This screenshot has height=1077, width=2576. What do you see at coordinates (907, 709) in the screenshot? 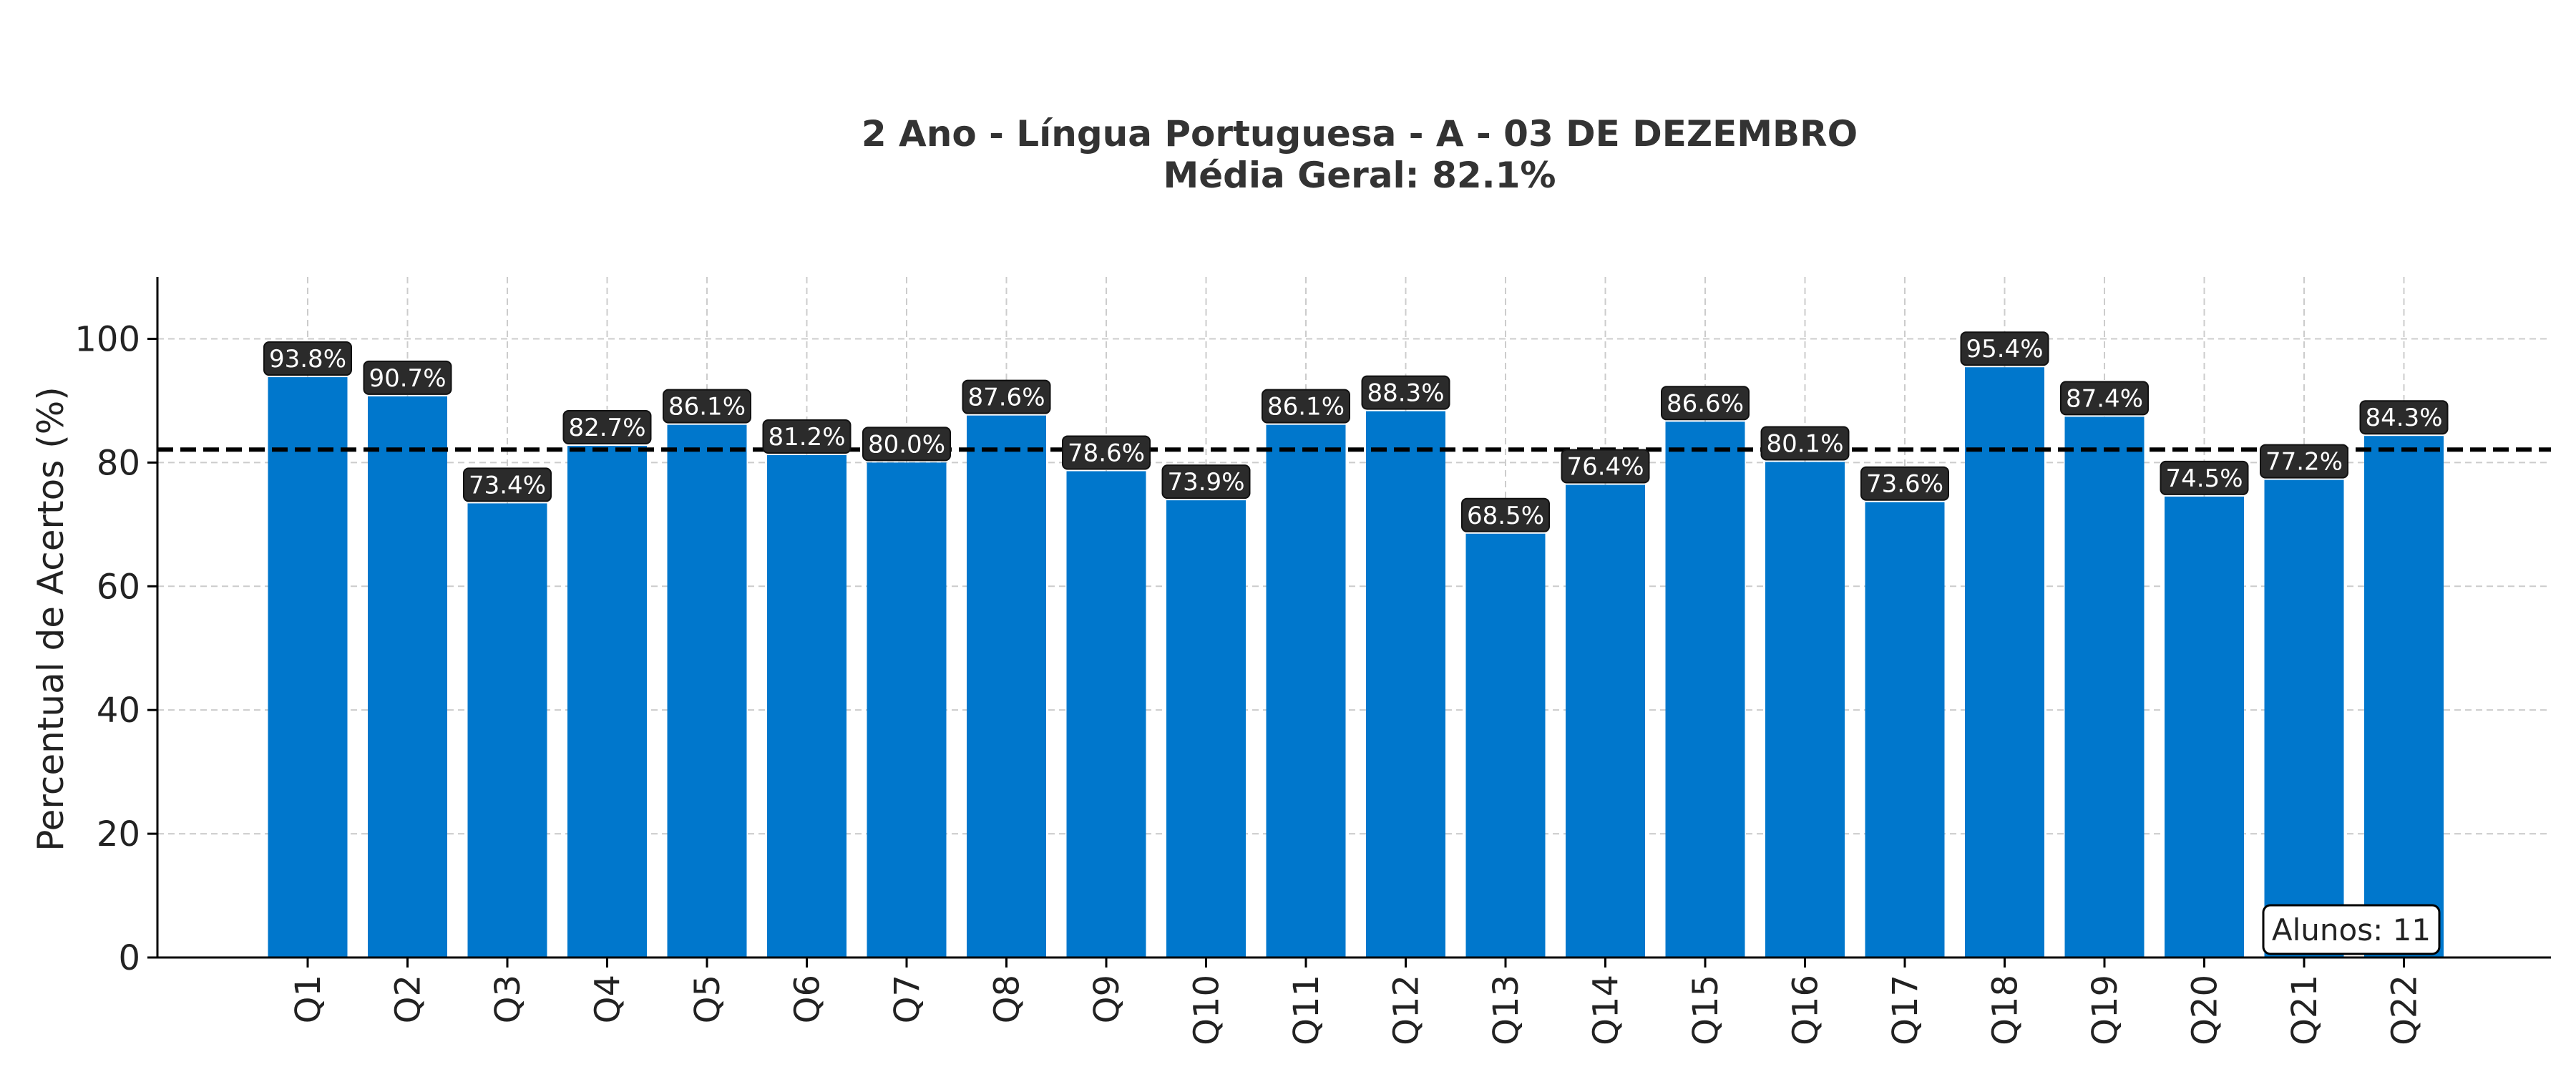
I see `bar-Q7` at bounding box center [907, 709].